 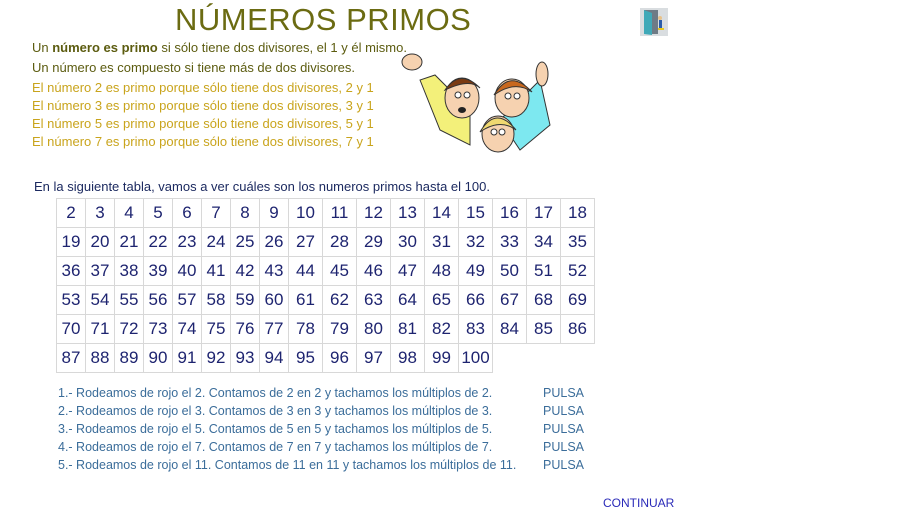 What do you see at coordinates (245, 329) in the screenshot?
I see `number-cell: 76` at bounding box center [245, 329].